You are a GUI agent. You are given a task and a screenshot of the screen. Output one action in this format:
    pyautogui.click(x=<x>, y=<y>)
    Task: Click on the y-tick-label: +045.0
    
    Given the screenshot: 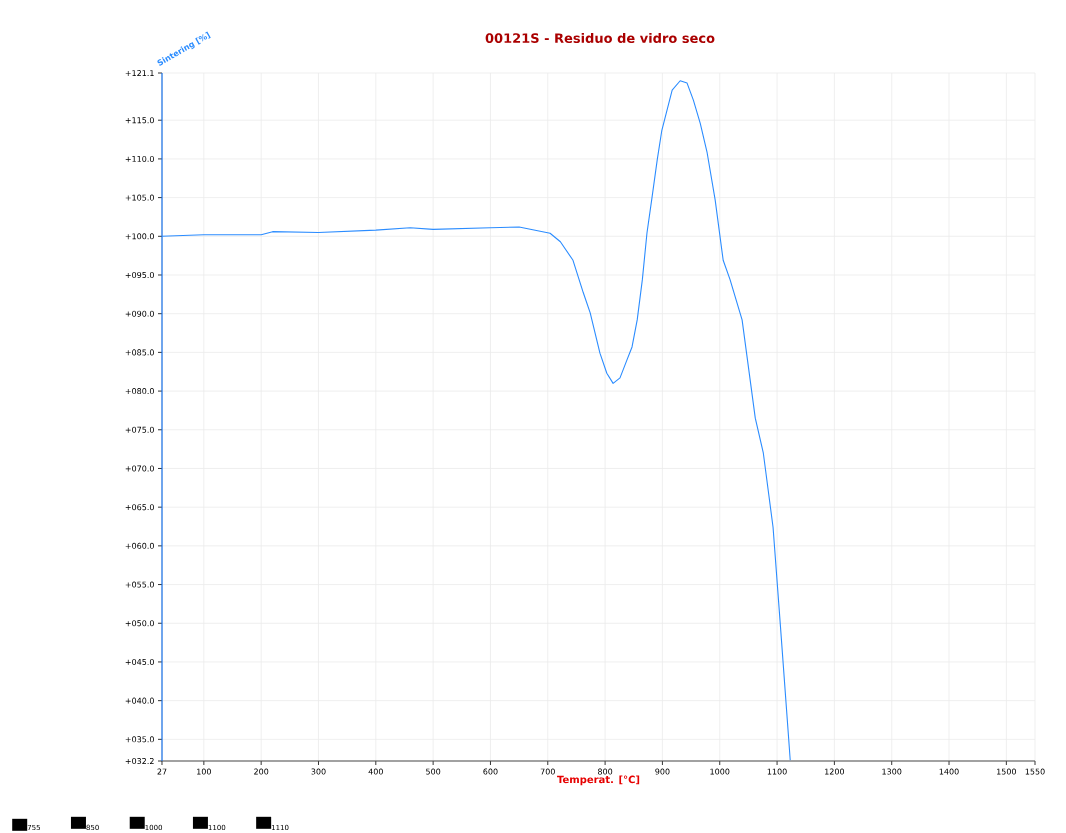 What is the action you would take?
    pyautogui.click(x=139, y=661)
    